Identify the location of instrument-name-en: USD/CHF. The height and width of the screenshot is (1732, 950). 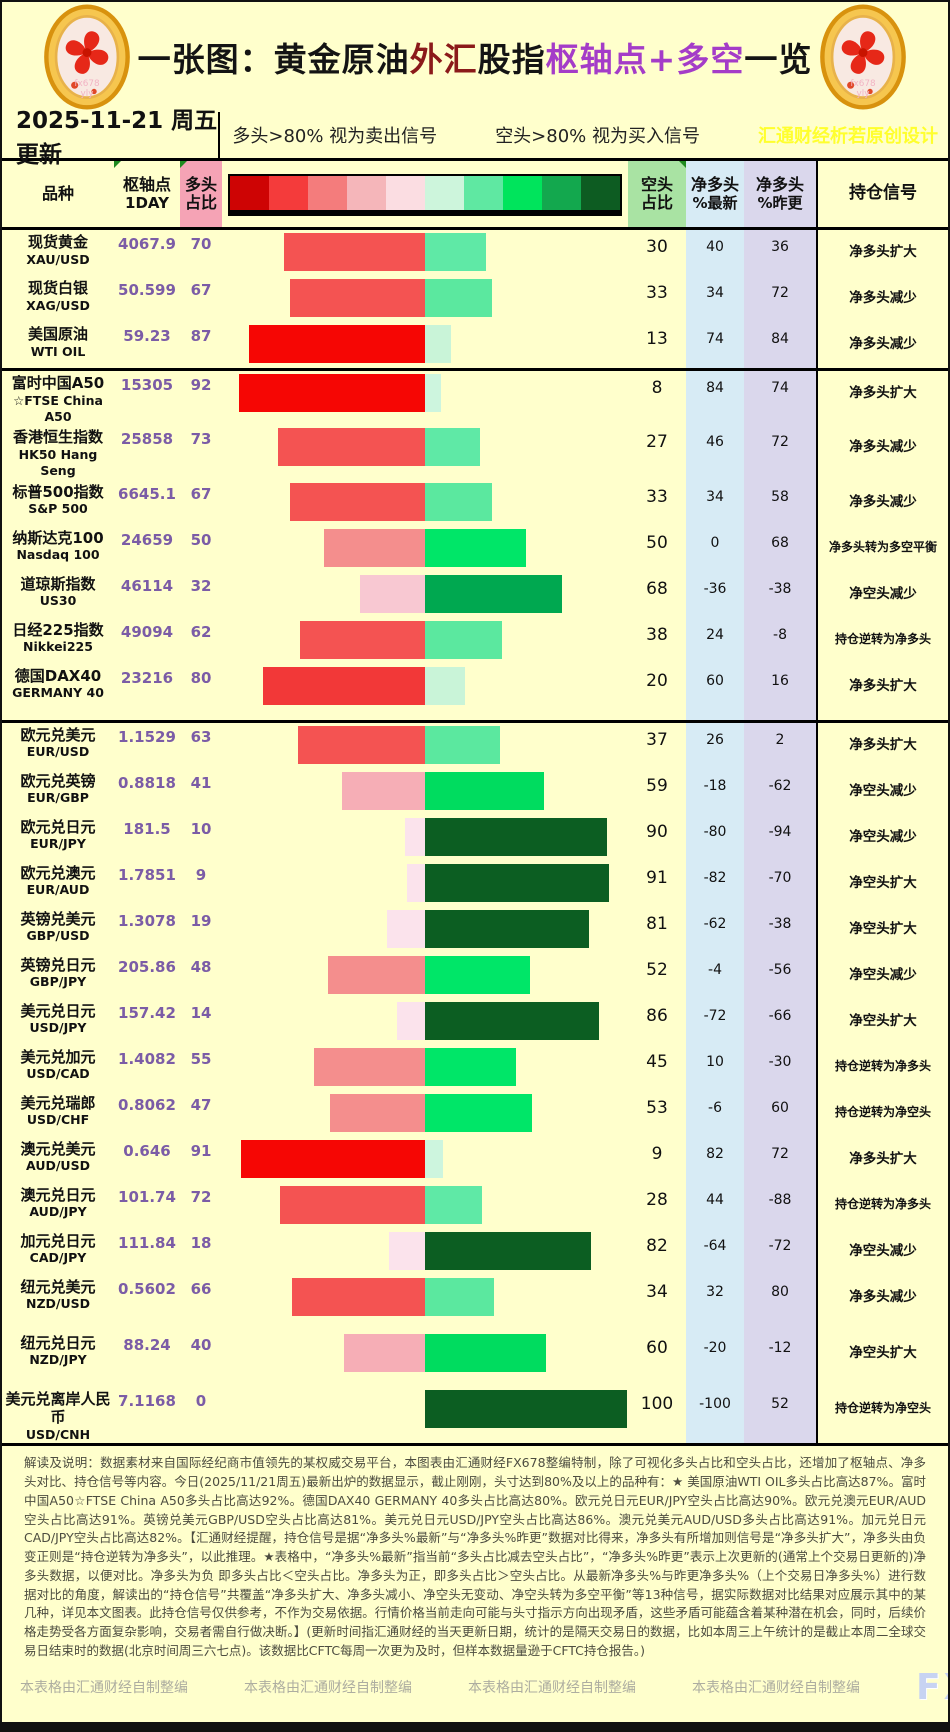
(58, 1120).